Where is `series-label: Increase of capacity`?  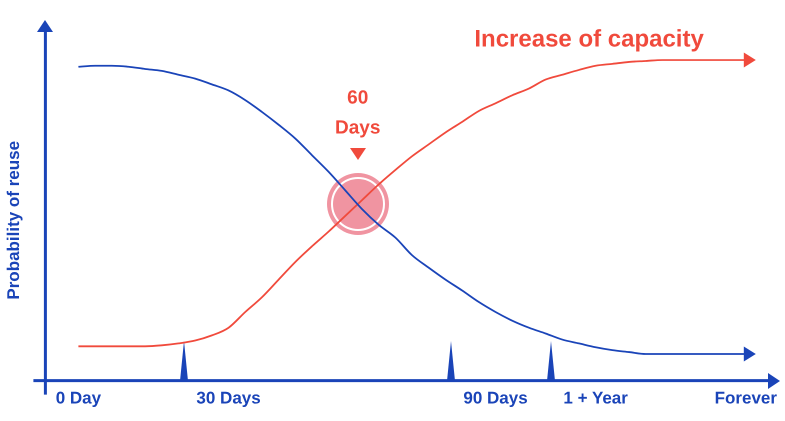
series-label: Increase of capacity is located at coordinates (589, 39).